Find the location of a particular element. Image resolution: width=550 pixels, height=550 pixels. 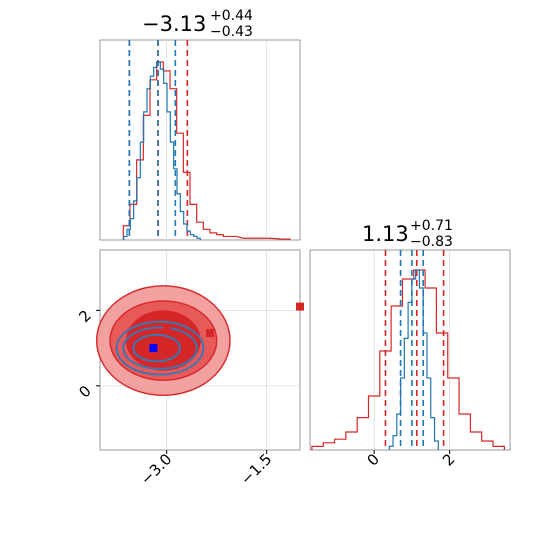

hist2-frame is located at coordinates (410, 350).